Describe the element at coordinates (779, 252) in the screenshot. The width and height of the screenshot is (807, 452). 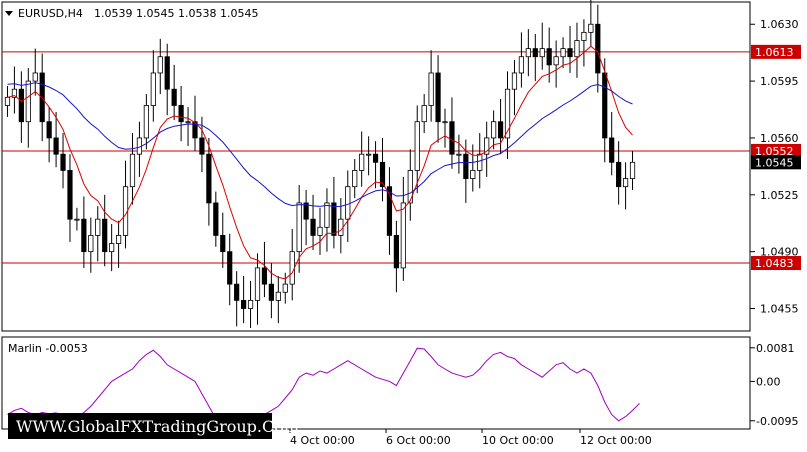
I see `price-tick-label: 1.0490` at that location.